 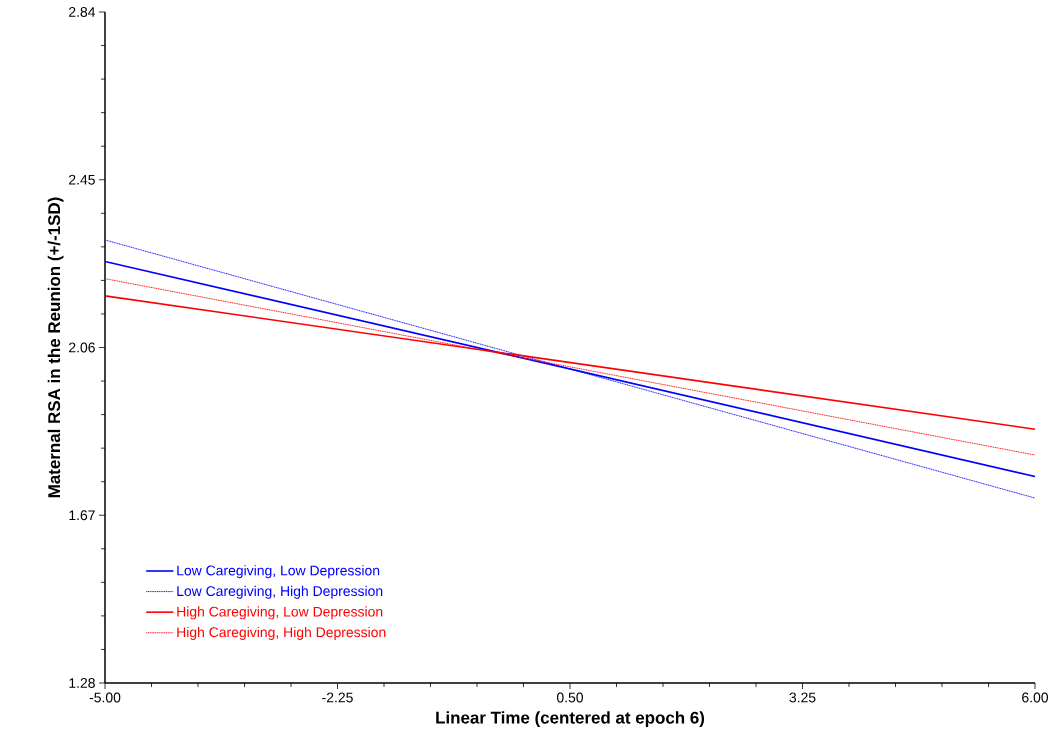 What do you see at coordinates (82, 179) in the screenshot?
I see `y-tick-label: 2.45` at bounding box center [82, 179].